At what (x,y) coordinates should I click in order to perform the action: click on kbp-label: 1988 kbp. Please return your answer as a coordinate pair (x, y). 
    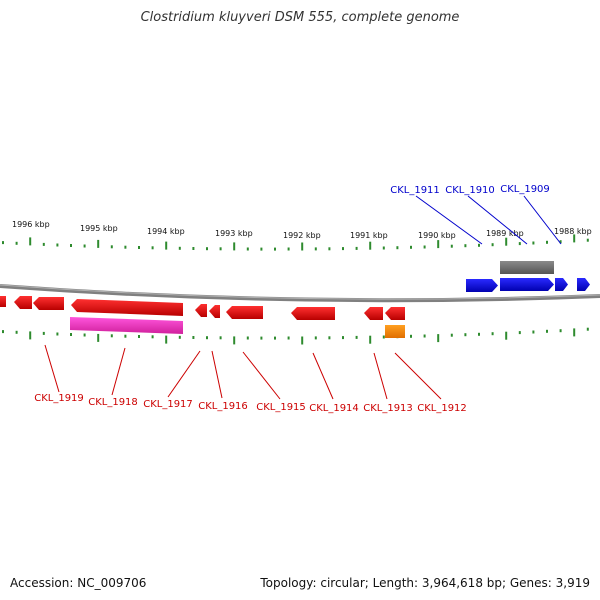
    Looking at the image, I should click on (573, 231).